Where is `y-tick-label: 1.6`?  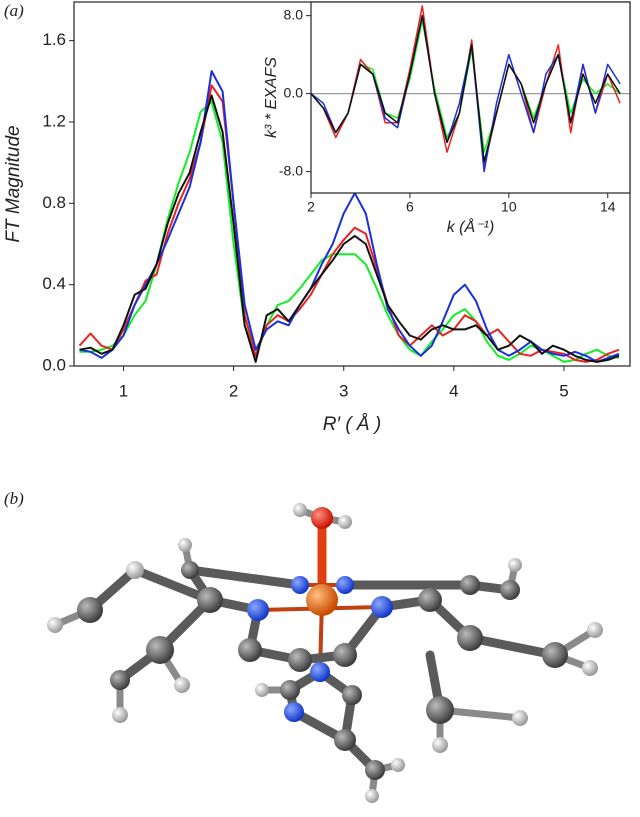 y-tick-label: 1.6 is located at coordinates (54, 39).